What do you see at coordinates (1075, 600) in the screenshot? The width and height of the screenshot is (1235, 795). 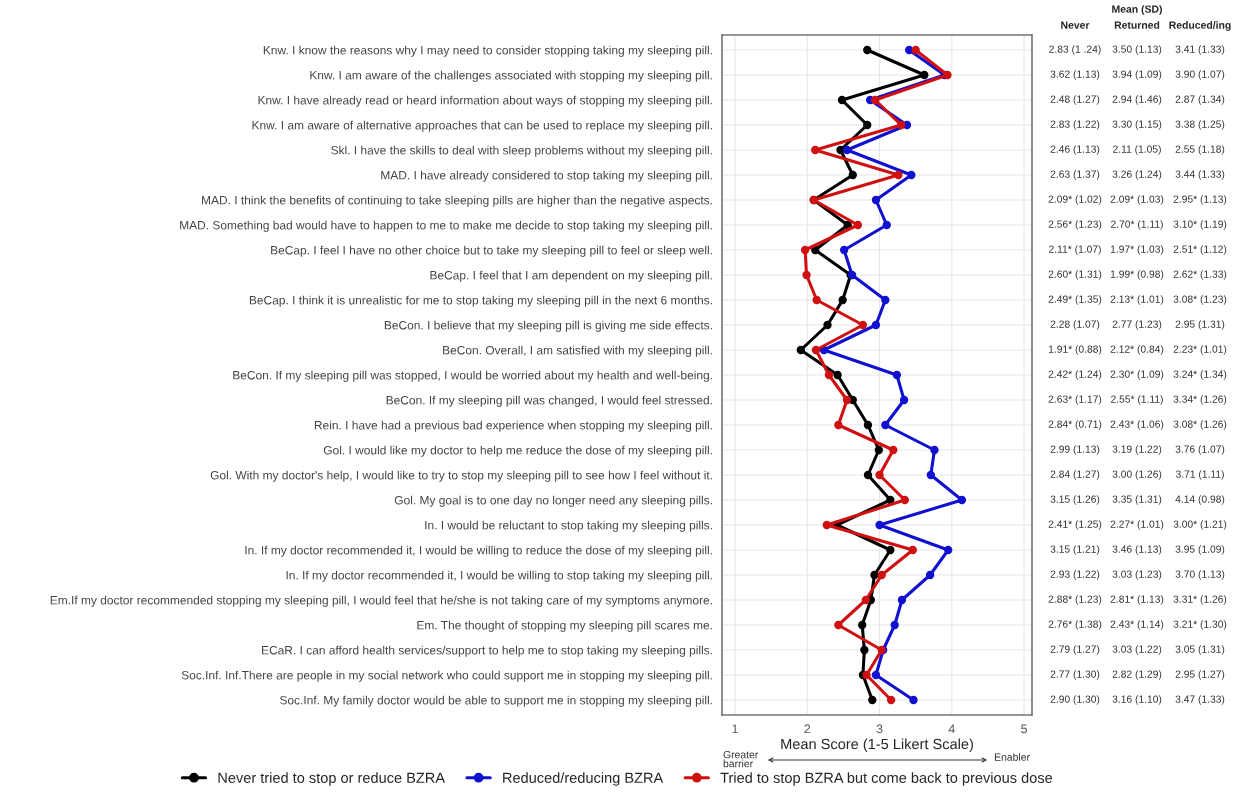 I see `text: 2.88* (1.23)` at bounding box center [1075, 600].